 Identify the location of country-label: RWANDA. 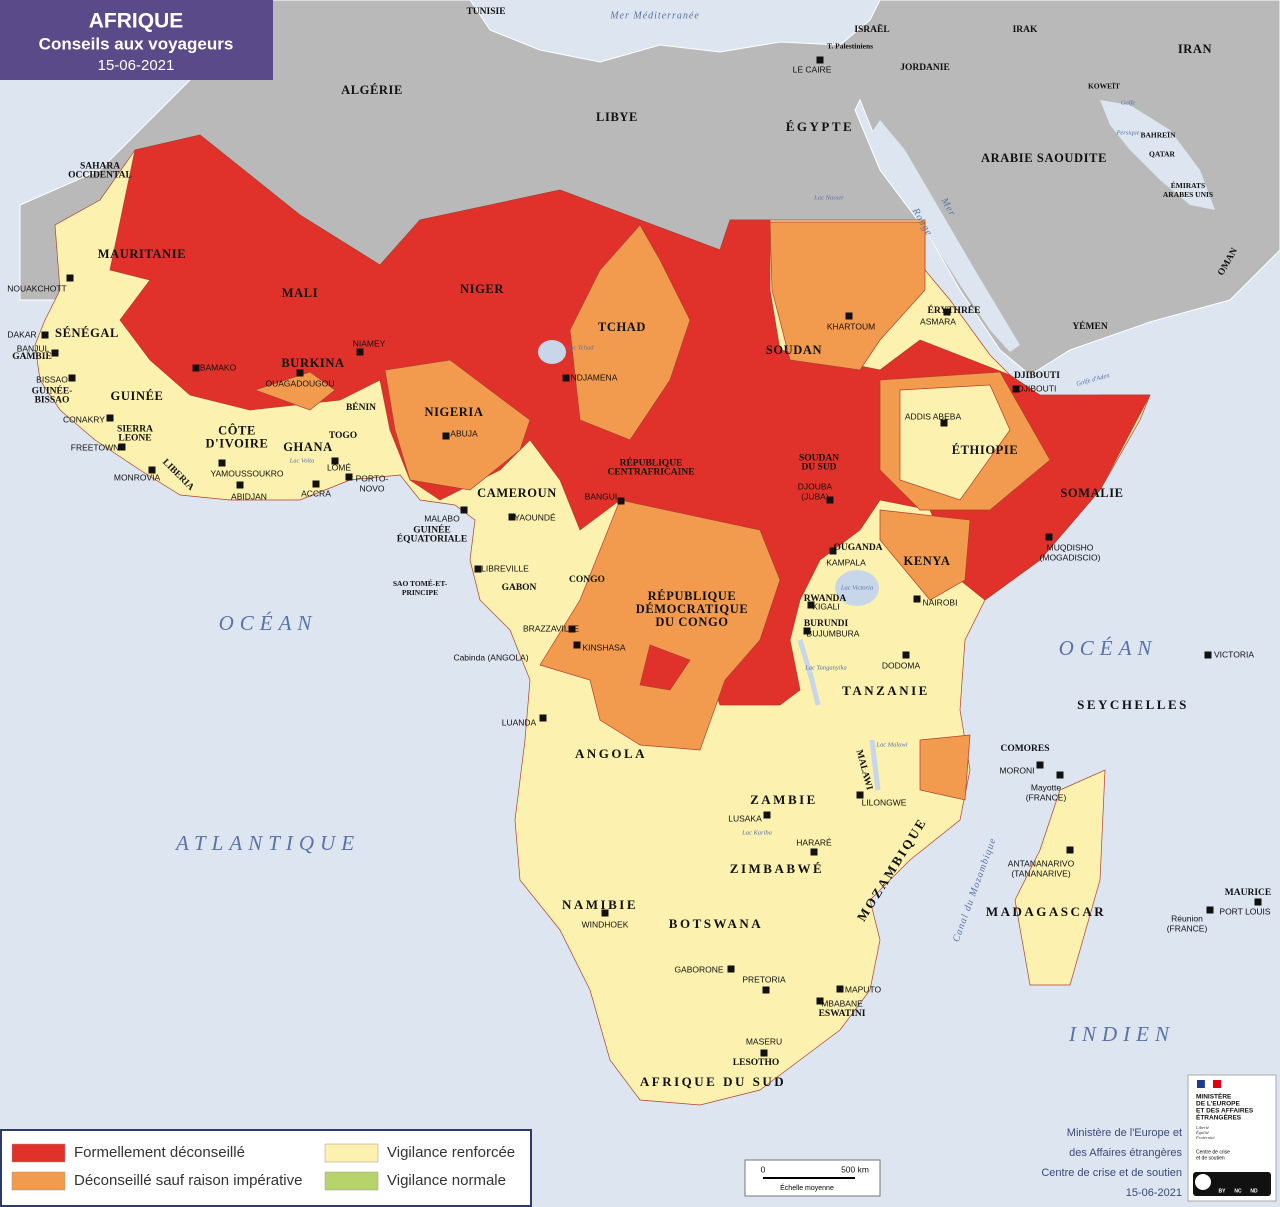
(825, 599).